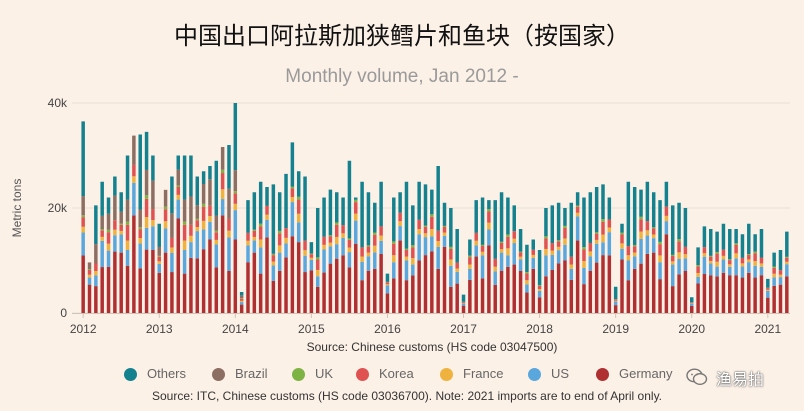  I want to click on legend-label: France, so click(483, 373).